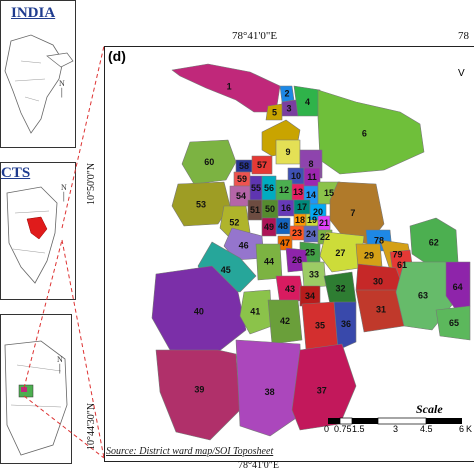 This screenshot has width=474, height=474. Describe the element at coordinates (324, 223) in the screenshot. I see `ward-label-21: 21` at that location.